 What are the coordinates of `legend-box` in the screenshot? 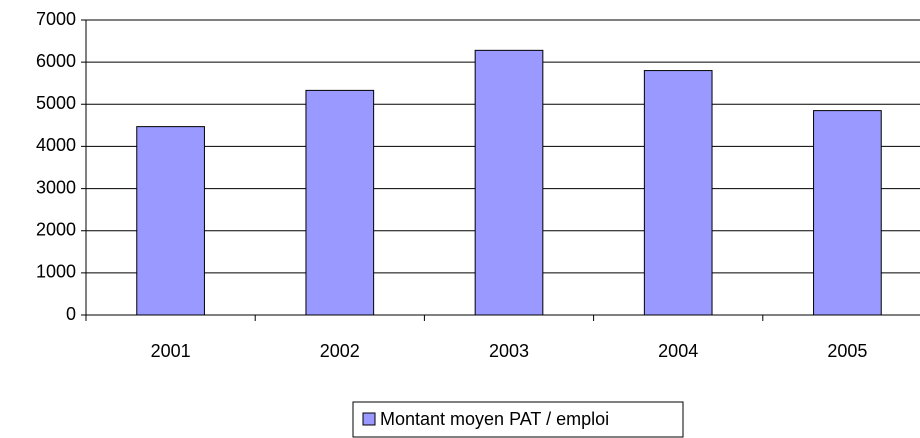 It's located at (518, 419).